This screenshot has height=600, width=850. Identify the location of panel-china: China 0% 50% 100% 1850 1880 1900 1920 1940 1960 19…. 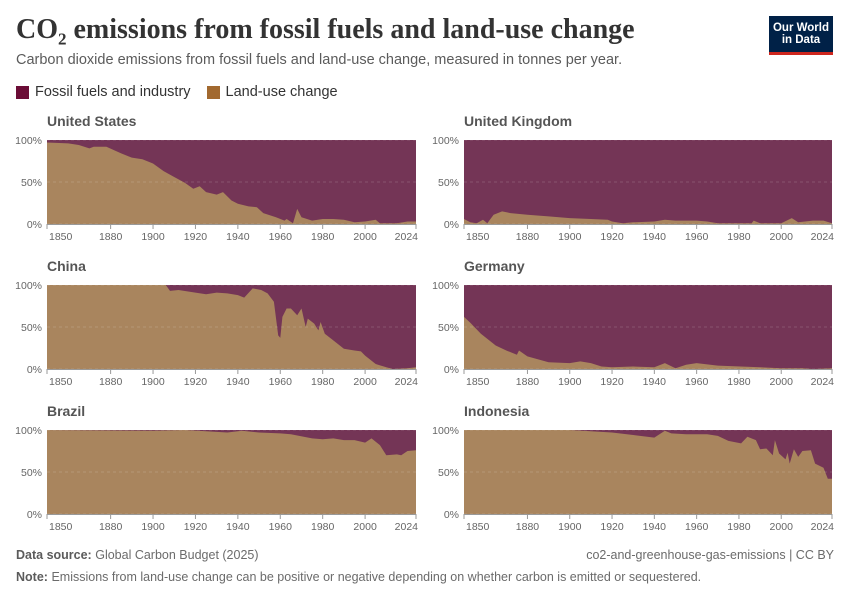
(216, 323).